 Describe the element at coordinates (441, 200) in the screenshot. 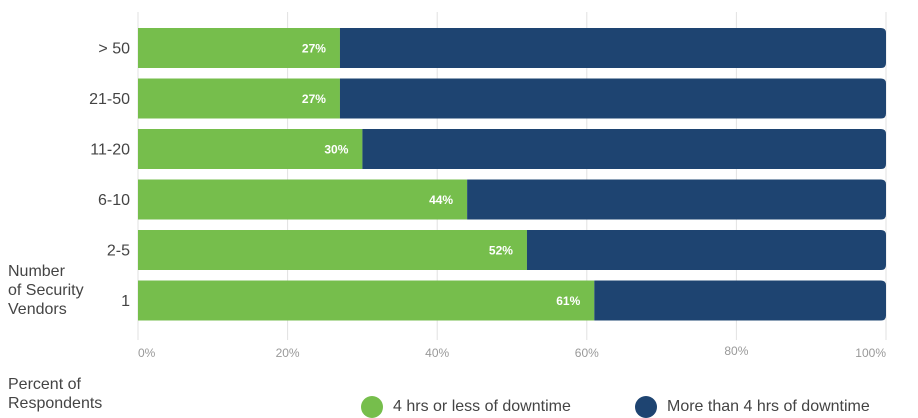

I see `data-label-3: 44%` at that location.